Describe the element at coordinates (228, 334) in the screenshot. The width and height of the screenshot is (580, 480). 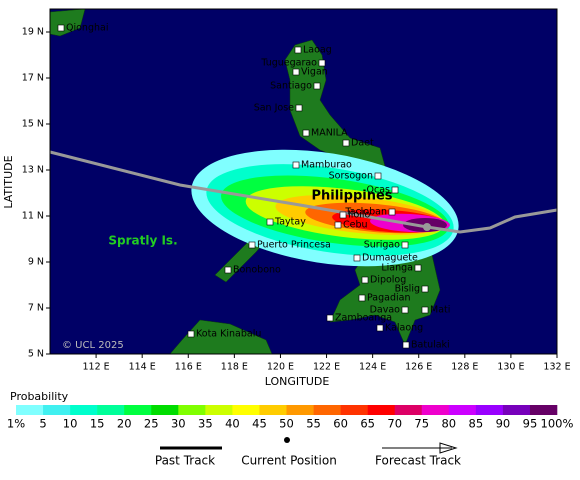
I see `city-label: Kota Kinabalu` at that location.